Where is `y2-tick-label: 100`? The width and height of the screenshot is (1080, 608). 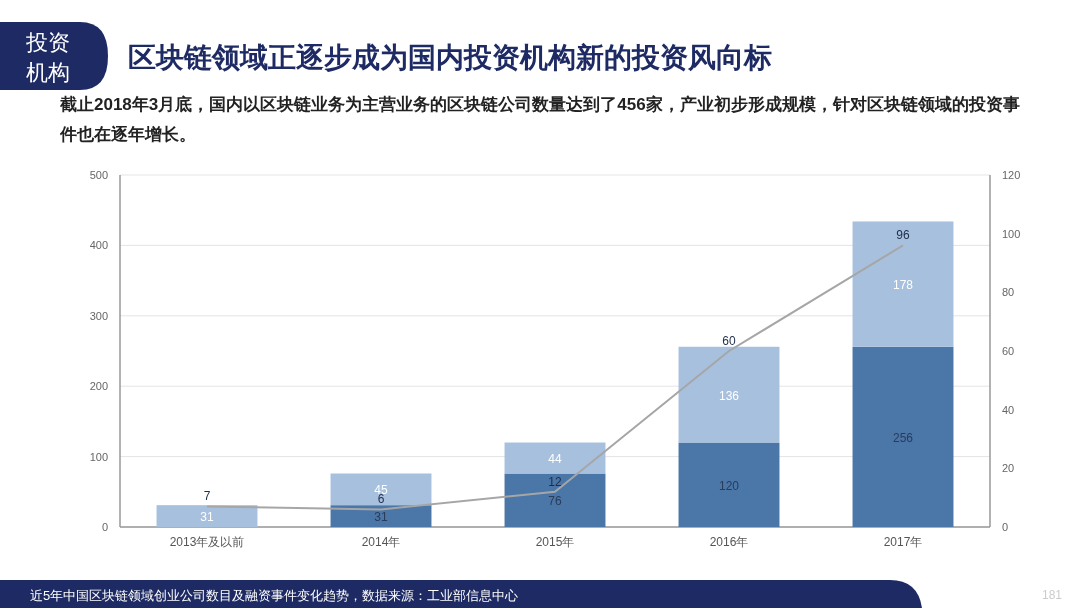 y2-tick-label: 100 is located at coordinates (1011, 233).